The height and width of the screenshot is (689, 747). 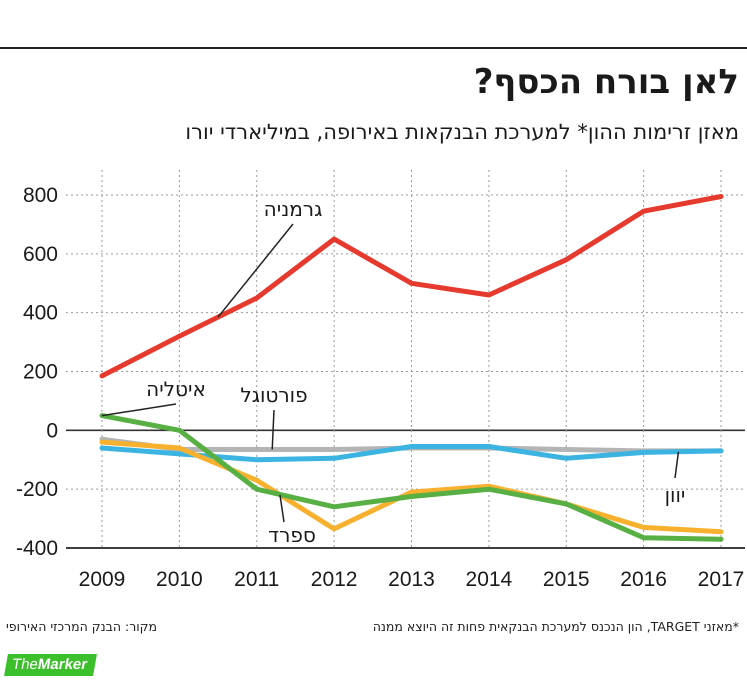 What do you see at coordinates (566, 579) in the screenshot?
I see `x-tick-label: 2015` at bounding box center [566, 579].